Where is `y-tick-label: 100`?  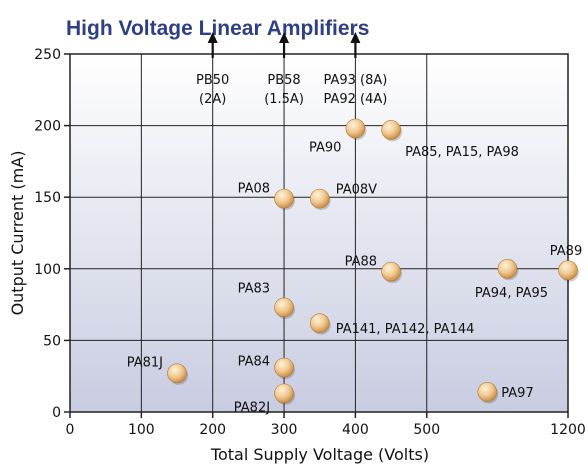
y-tick-label: 100 is located at coordinates (47, 270).